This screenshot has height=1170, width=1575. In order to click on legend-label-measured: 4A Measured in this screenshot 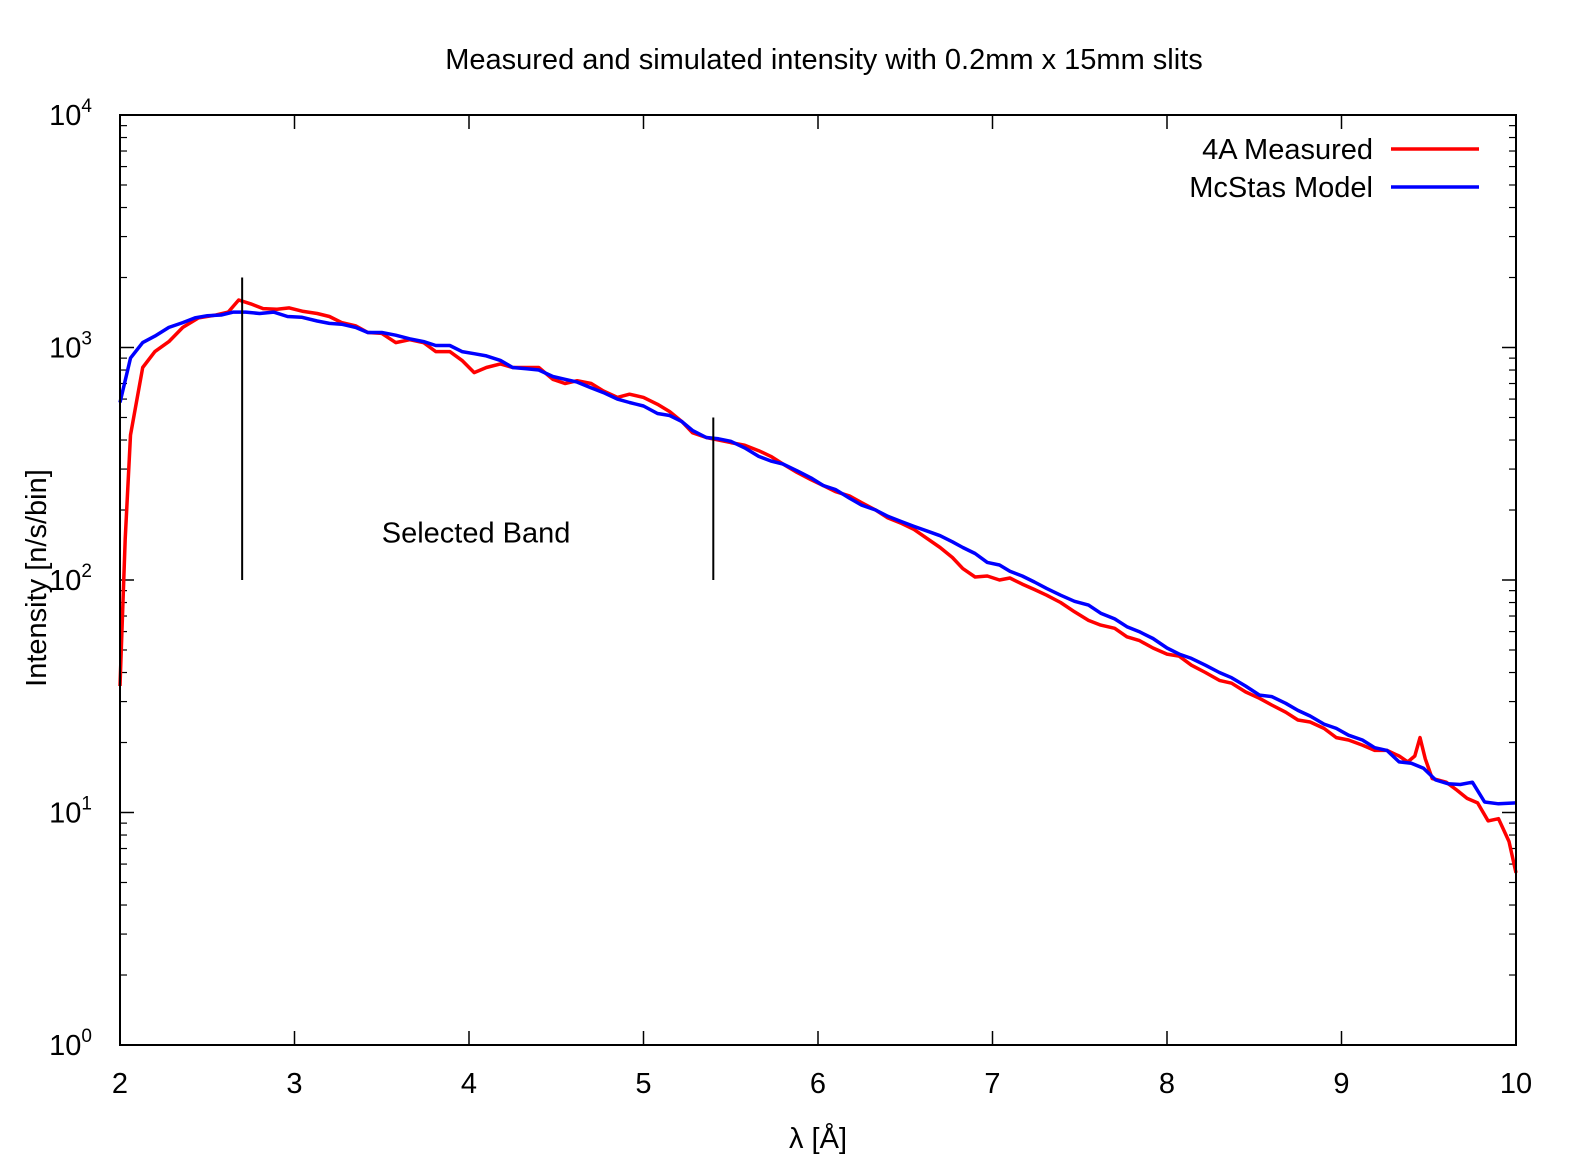, I will do `click(1287, 150)`.